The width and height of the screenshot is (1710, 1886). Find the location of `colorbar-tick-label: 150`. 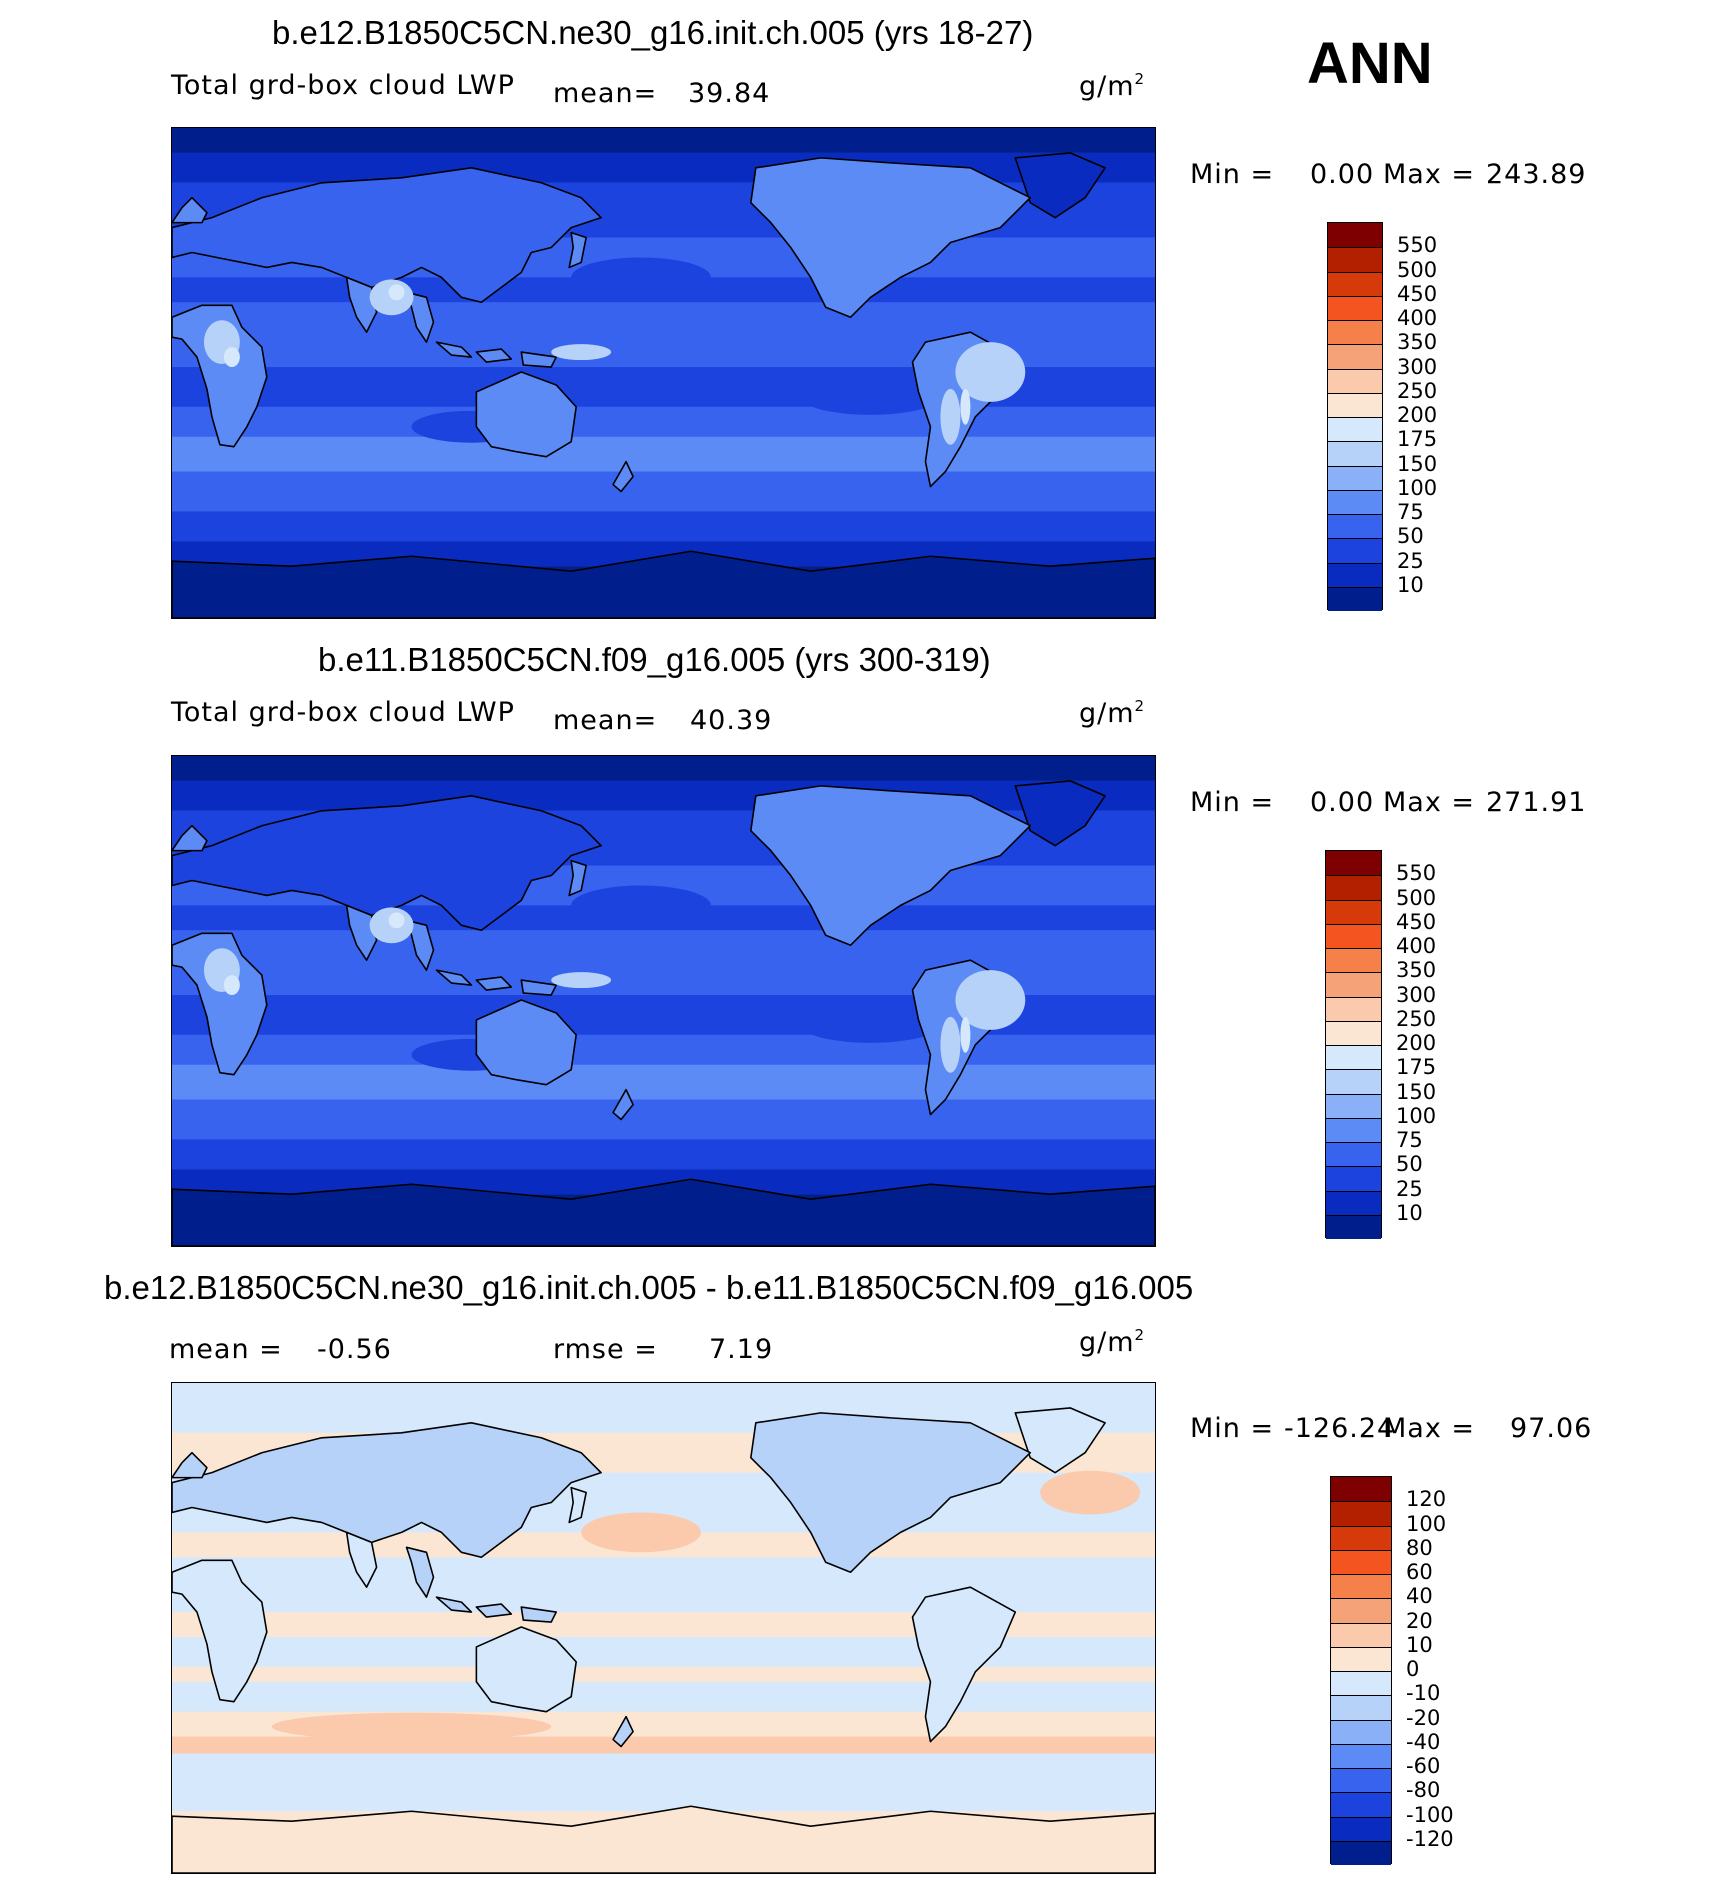

colorbar-tick-label: 150 is located at coordinates (1416, 1091).